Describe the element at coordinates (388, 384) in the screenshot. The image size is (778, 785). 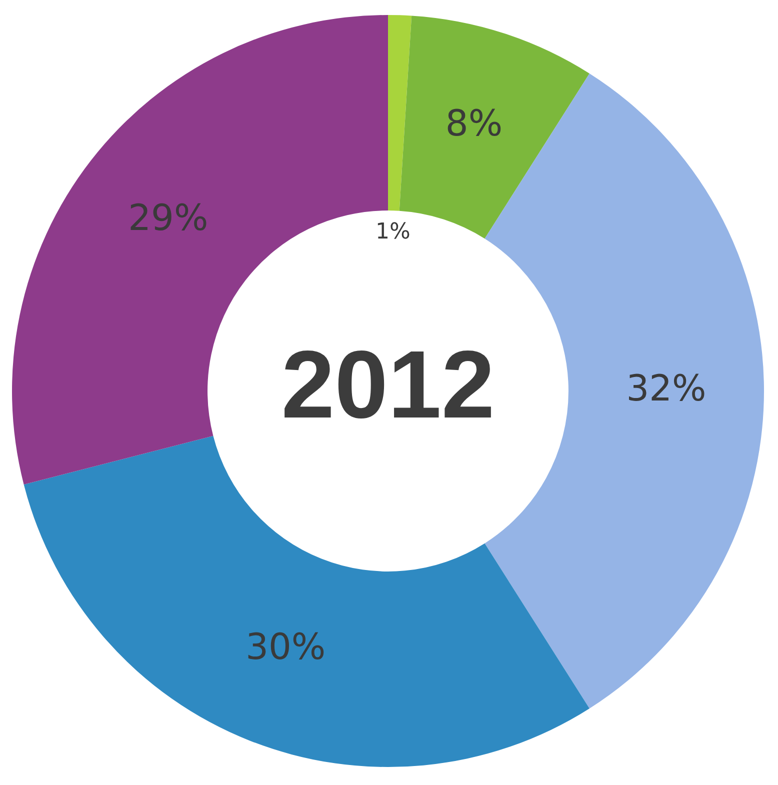
I see `text: 2012` at that location.